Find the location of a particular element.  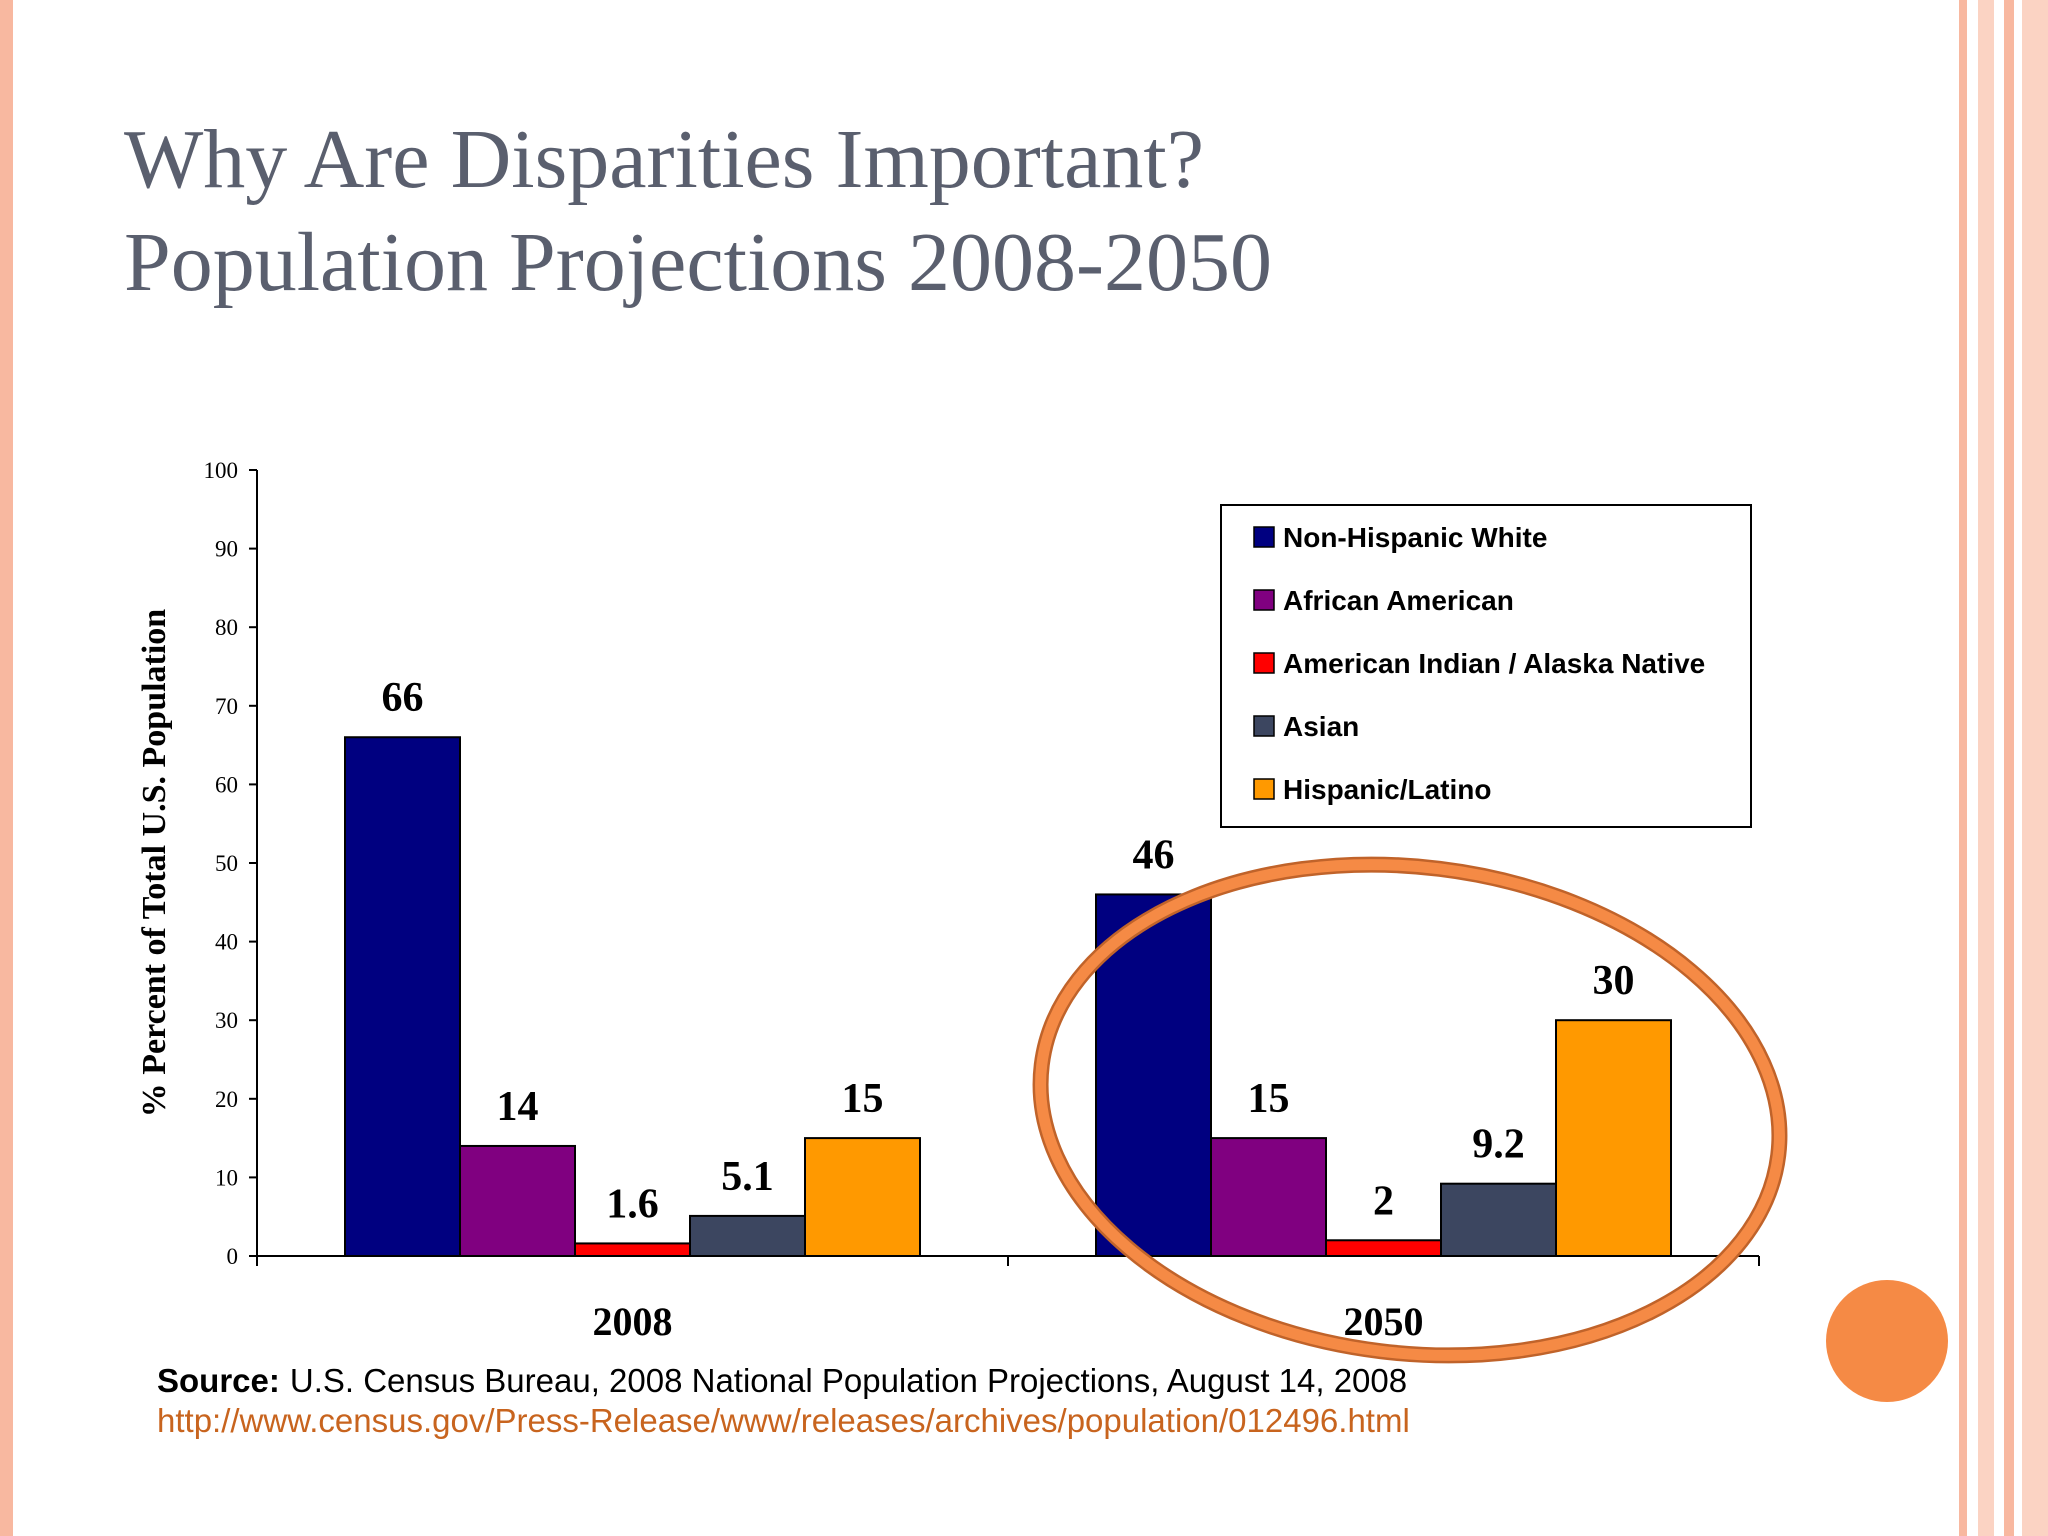

data-label: 30 is located at coordinates (1614, 981).